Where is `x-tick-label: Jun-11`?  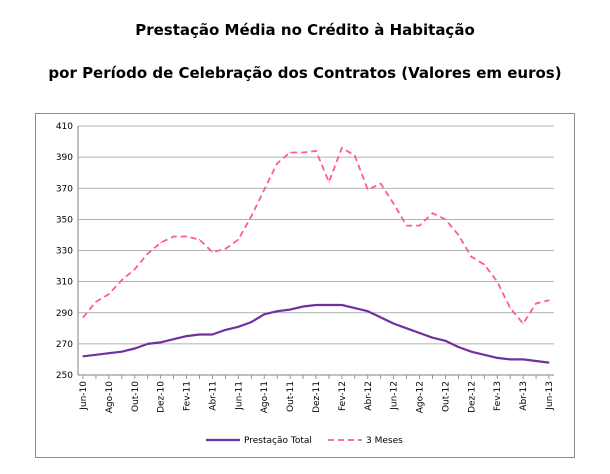
x-tick-label: Jun-11 is located at coordinates (239, 396).